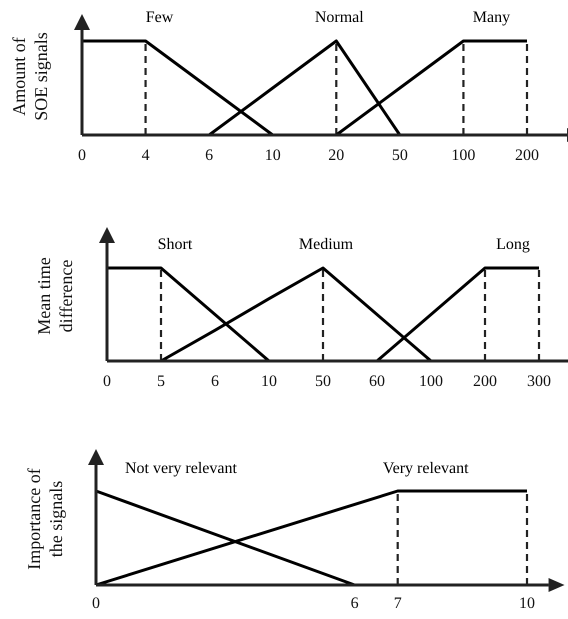  What do you see at coordinates (146, 155) in the screenshot?
I see `x-tick-label: 4` at bounding box center [146, 155].